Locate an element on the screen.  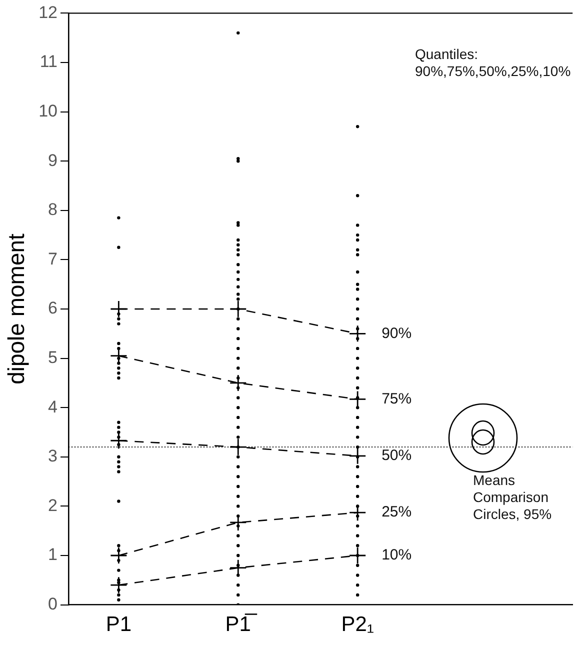
y-tick-label: 11 is located at coordinates (49, 62).